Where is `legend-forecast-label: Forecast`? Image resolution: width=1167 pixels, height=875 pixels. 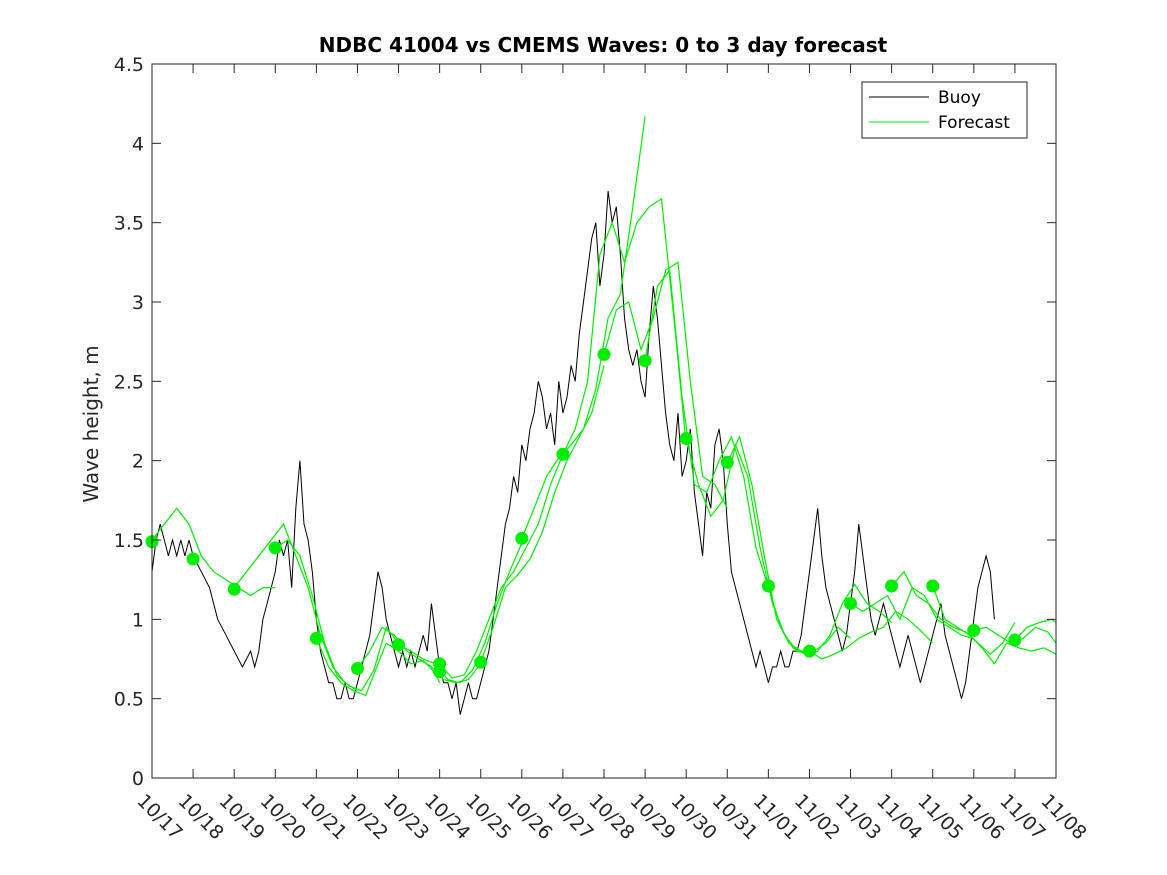
legend-forecast-label: Forecast is located at coordinates (974, 123).